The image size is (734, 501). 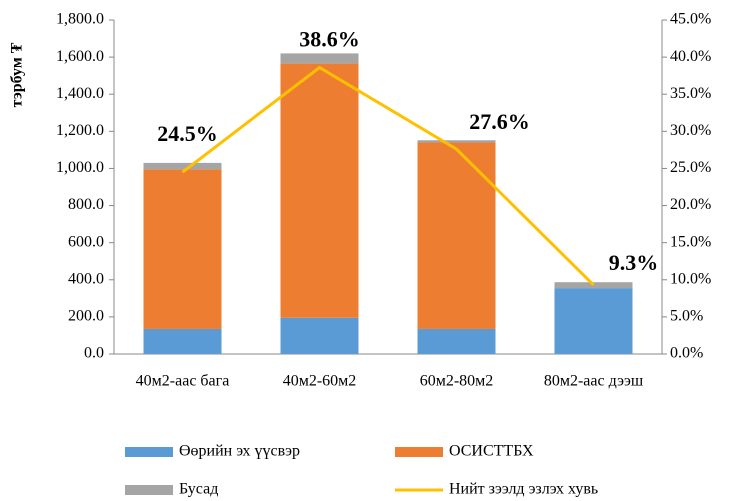 I want to click on legend-label: Нийт зээлд эзлэх хувь, so click(x=523, y=489).